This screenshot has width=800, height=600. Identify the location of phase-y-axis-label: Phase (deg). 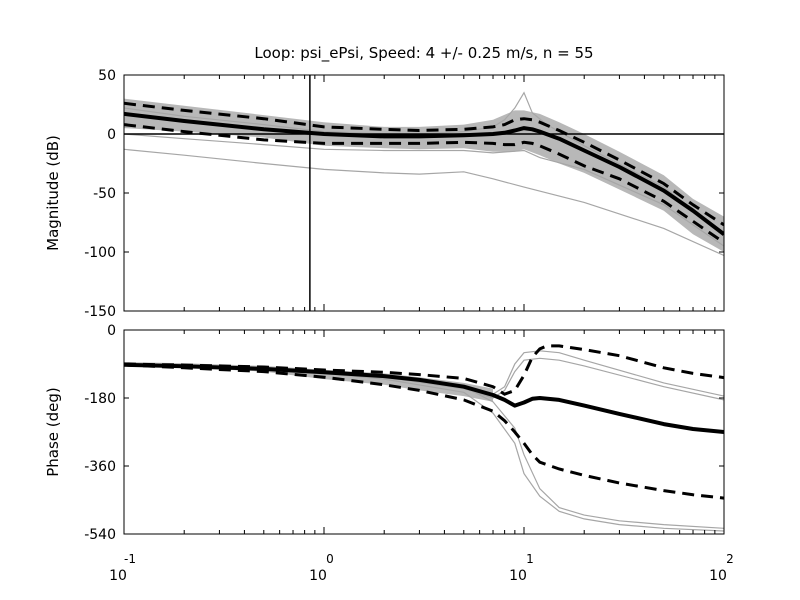
(53, 432).